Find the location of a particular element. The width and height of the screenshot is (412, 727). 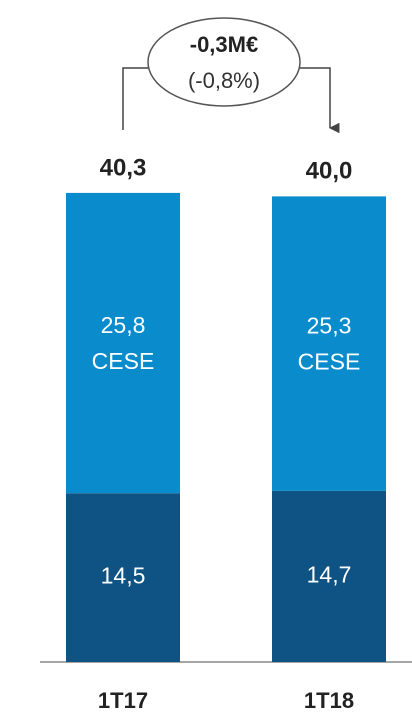

x-tick-label: 1T17 is located at coordinates (123, 700).